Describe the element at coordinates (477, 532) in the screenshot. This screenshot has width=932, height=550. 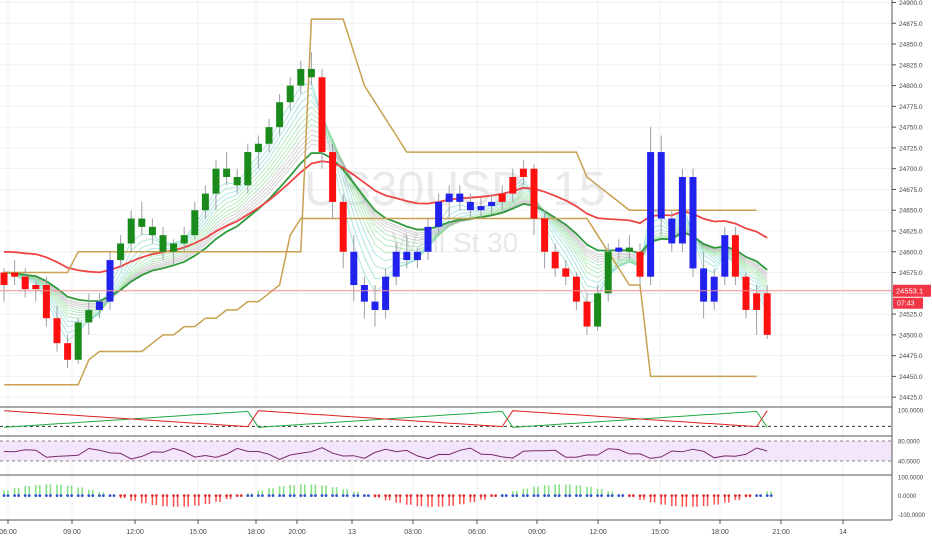
I see `time-tick-label: 06:00` at that location.